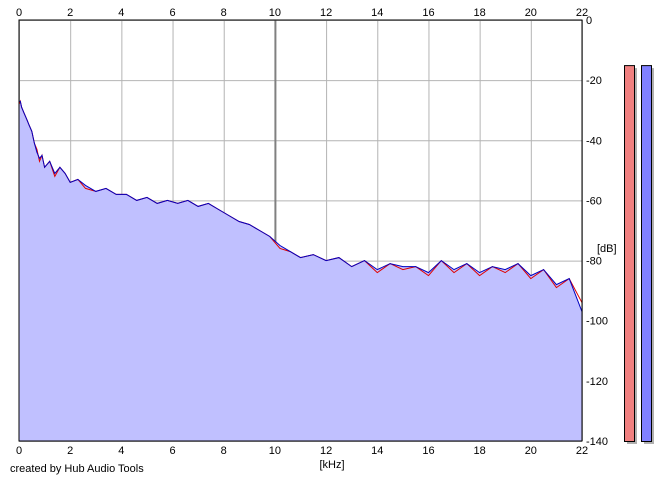  I want to click on x-tick-label-top-7: 14, so click(377, 13).